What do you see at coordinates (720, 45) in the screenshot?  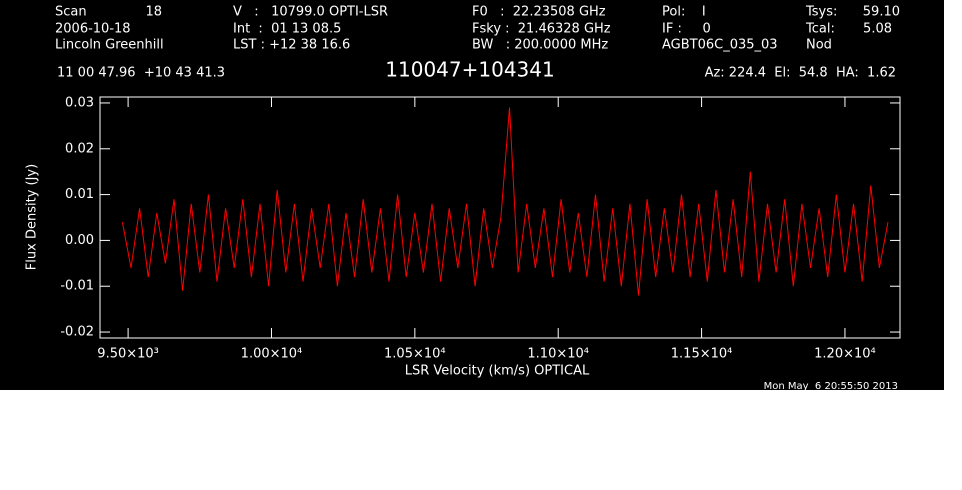 I see `header-text: AGBT06C_035_03` at bounding box center [720, 45].